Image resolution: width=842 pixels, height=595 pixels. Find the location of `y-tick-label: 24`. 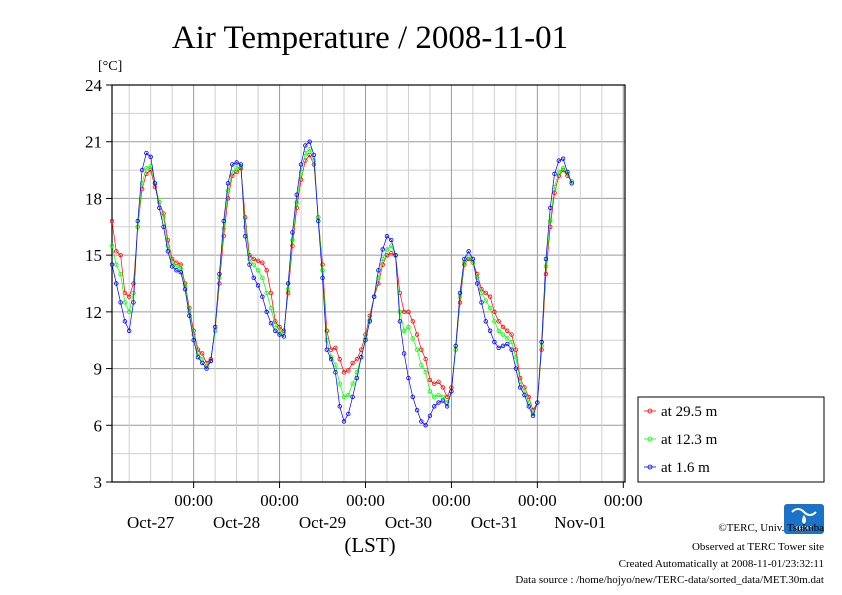

y-tick-label: 24 is located at coordinates (94, 85).